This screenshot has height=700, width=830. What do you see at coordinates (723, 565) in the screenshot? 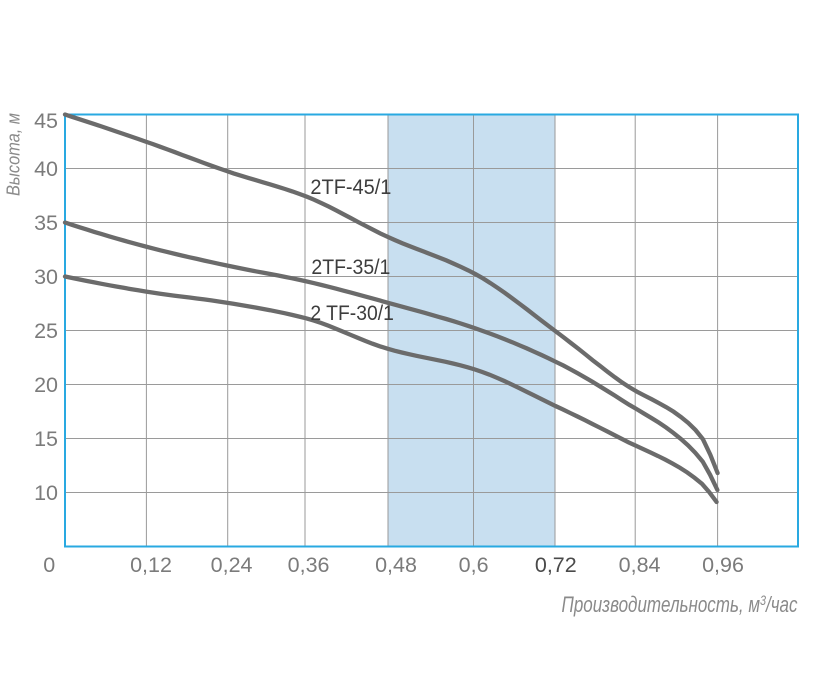
I see `svg-text: 0,96` at bounding box center [723, 565].